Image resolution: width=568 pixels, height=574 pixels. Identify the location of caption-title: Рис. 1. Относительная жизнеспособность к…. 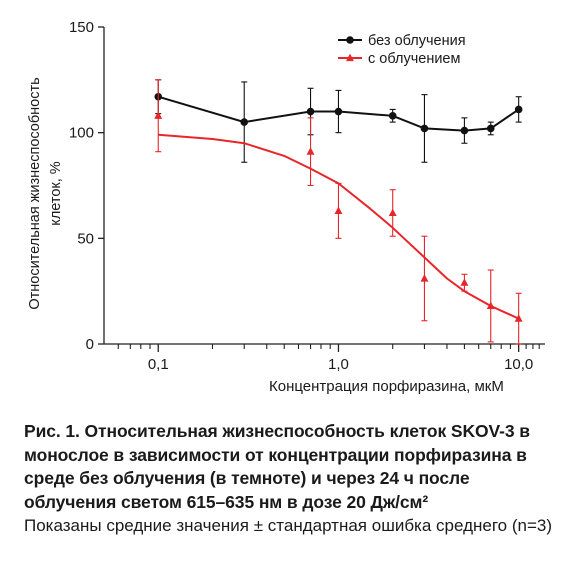
(277, 466).